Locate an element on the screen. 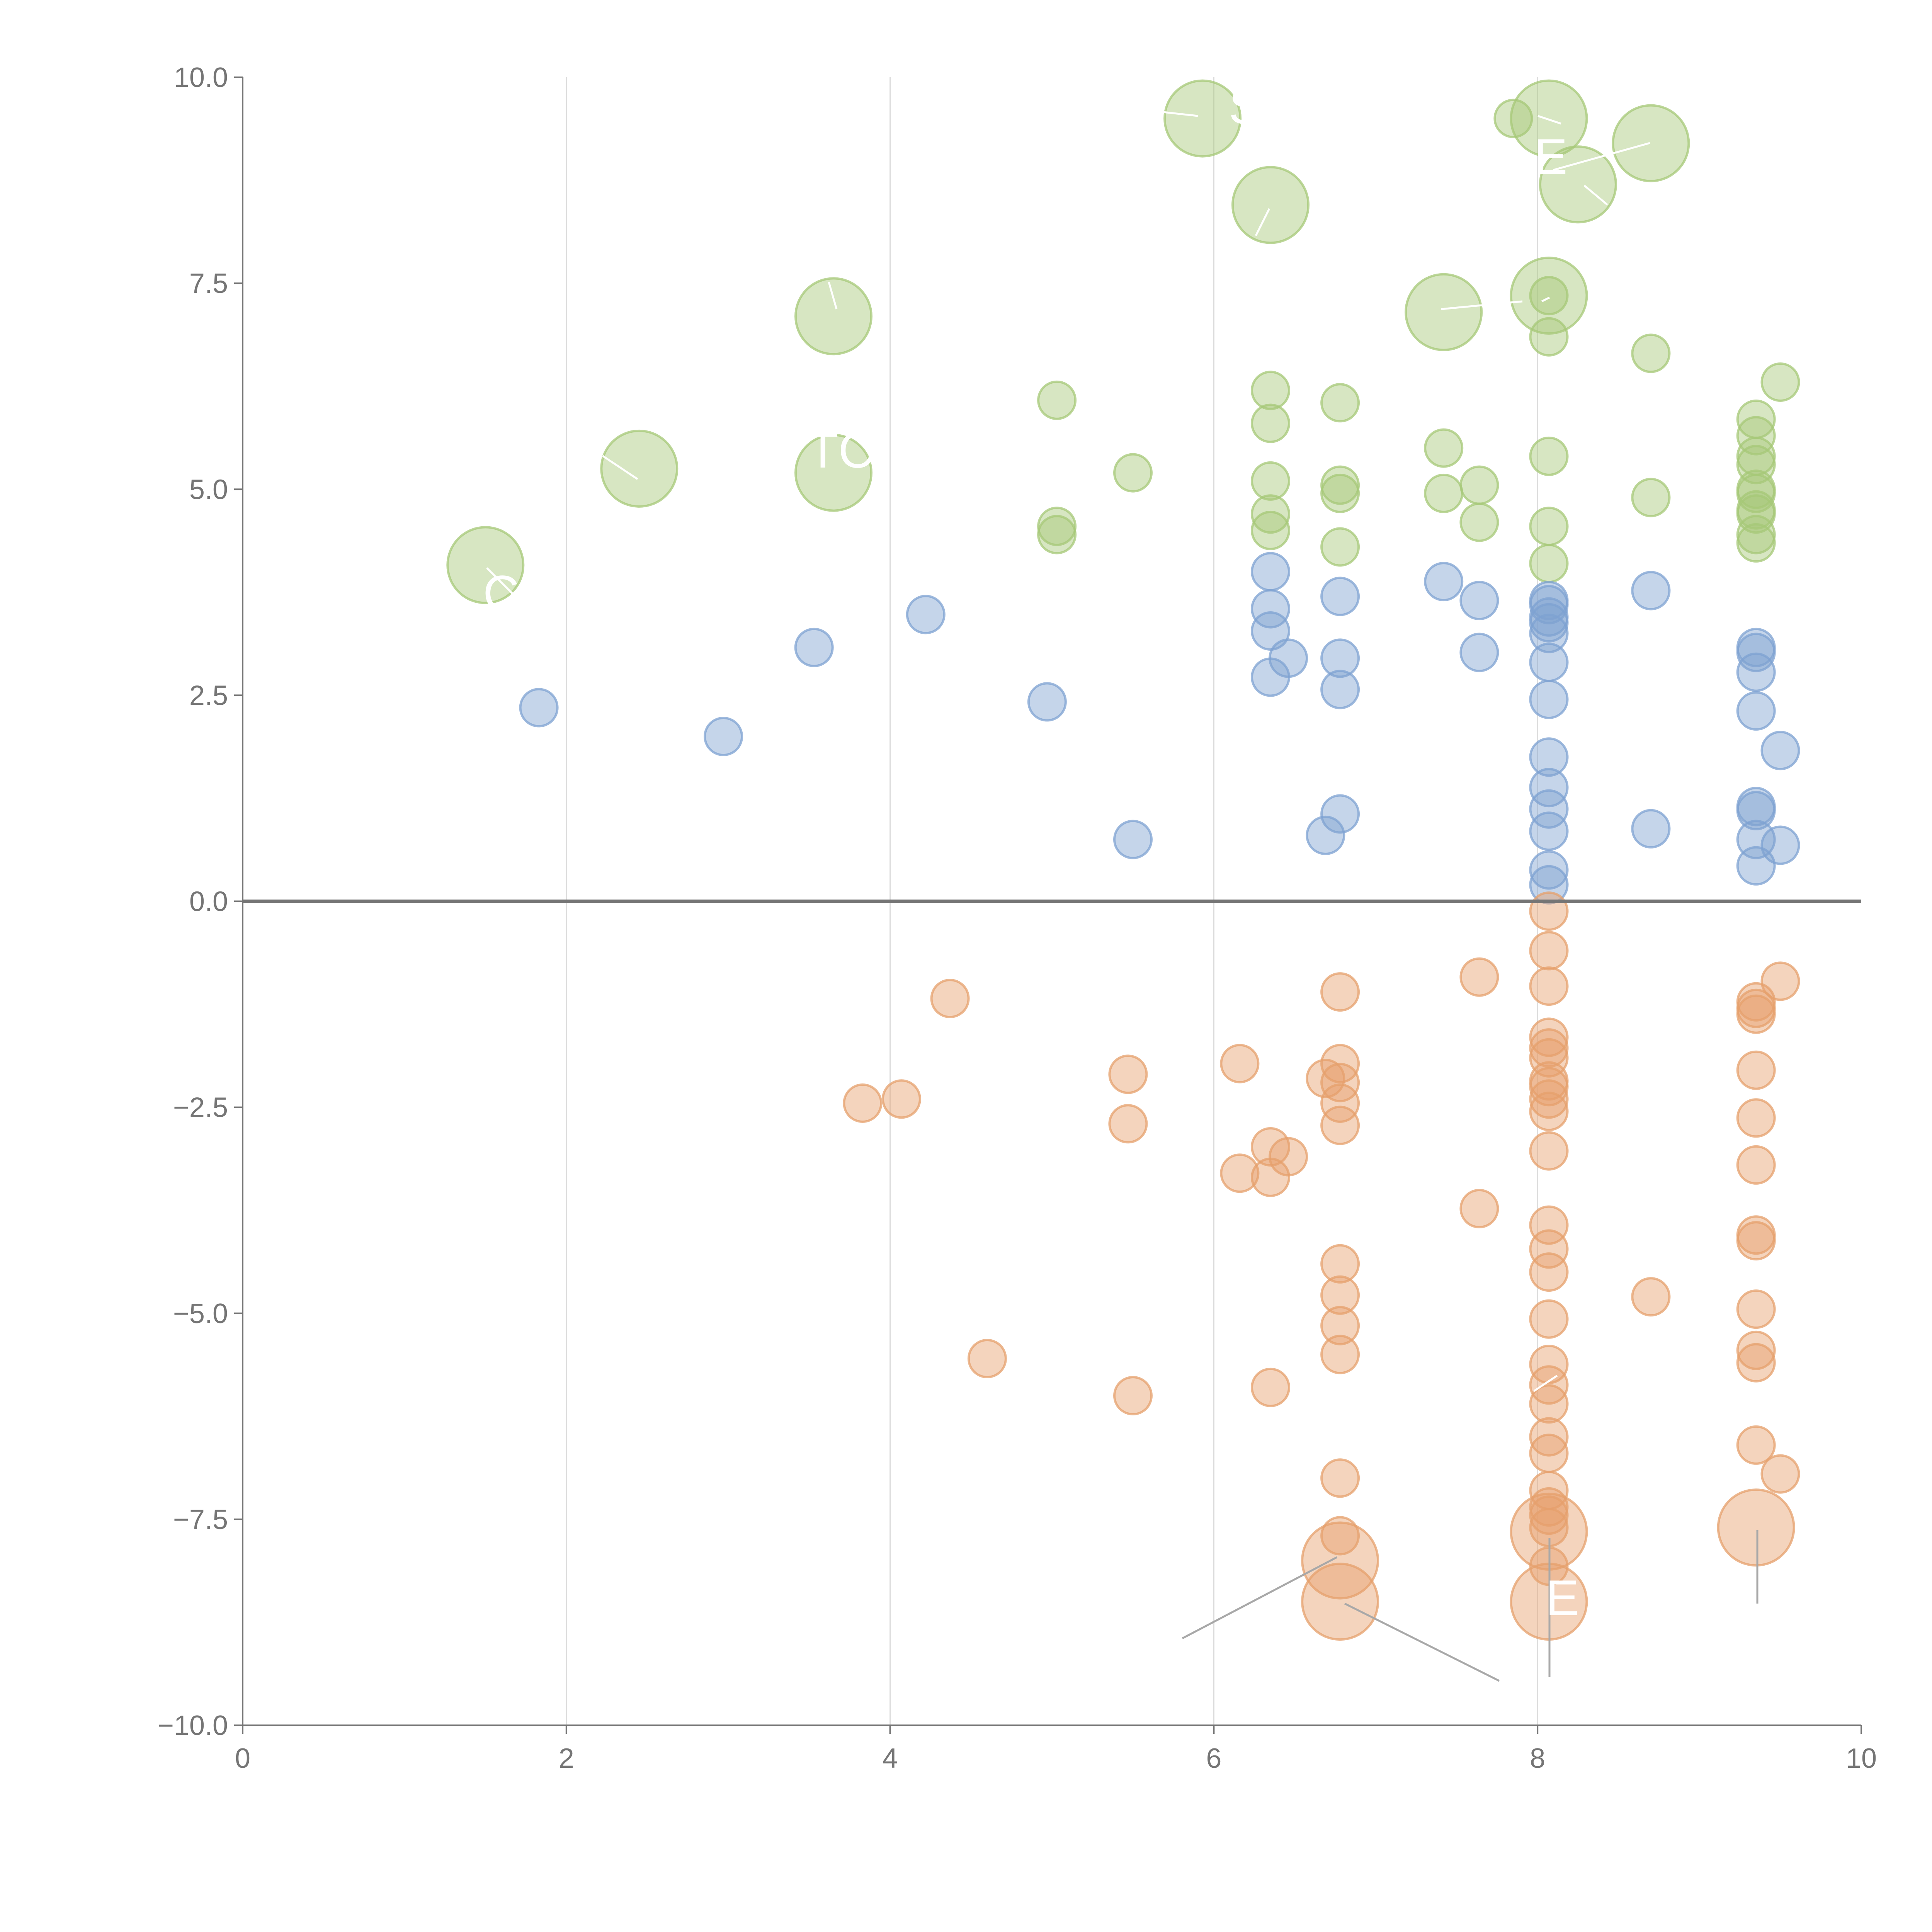  y-tick-label: −2.5 is located at coordinates (200, 1107).